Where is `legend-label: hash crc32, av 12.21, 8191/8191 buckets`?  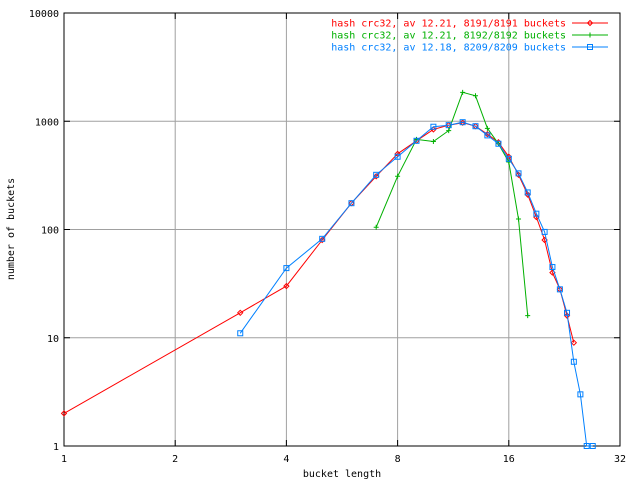
legend-label: hash crc32, av 12.21, 8191/8191 buckets is located at coordinates (448, 24).